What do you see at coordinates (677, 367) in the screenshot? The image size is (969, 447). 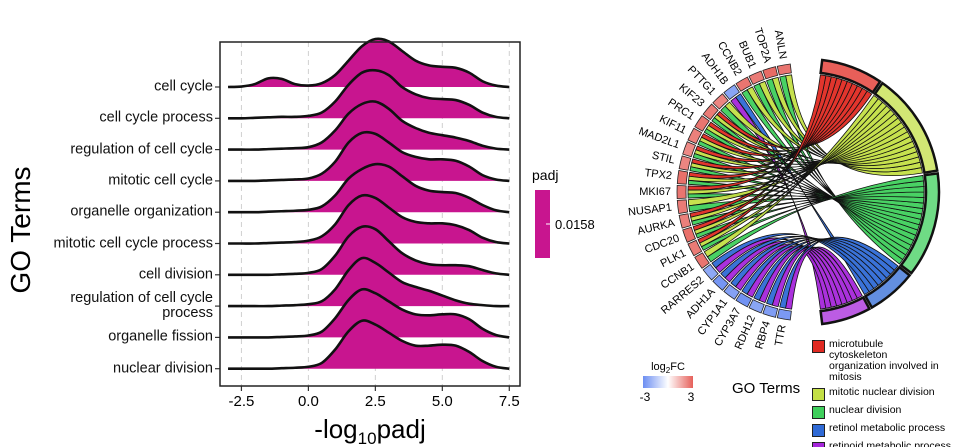 I see `logfc-title-part: FC` at bounding box center [677, 367].